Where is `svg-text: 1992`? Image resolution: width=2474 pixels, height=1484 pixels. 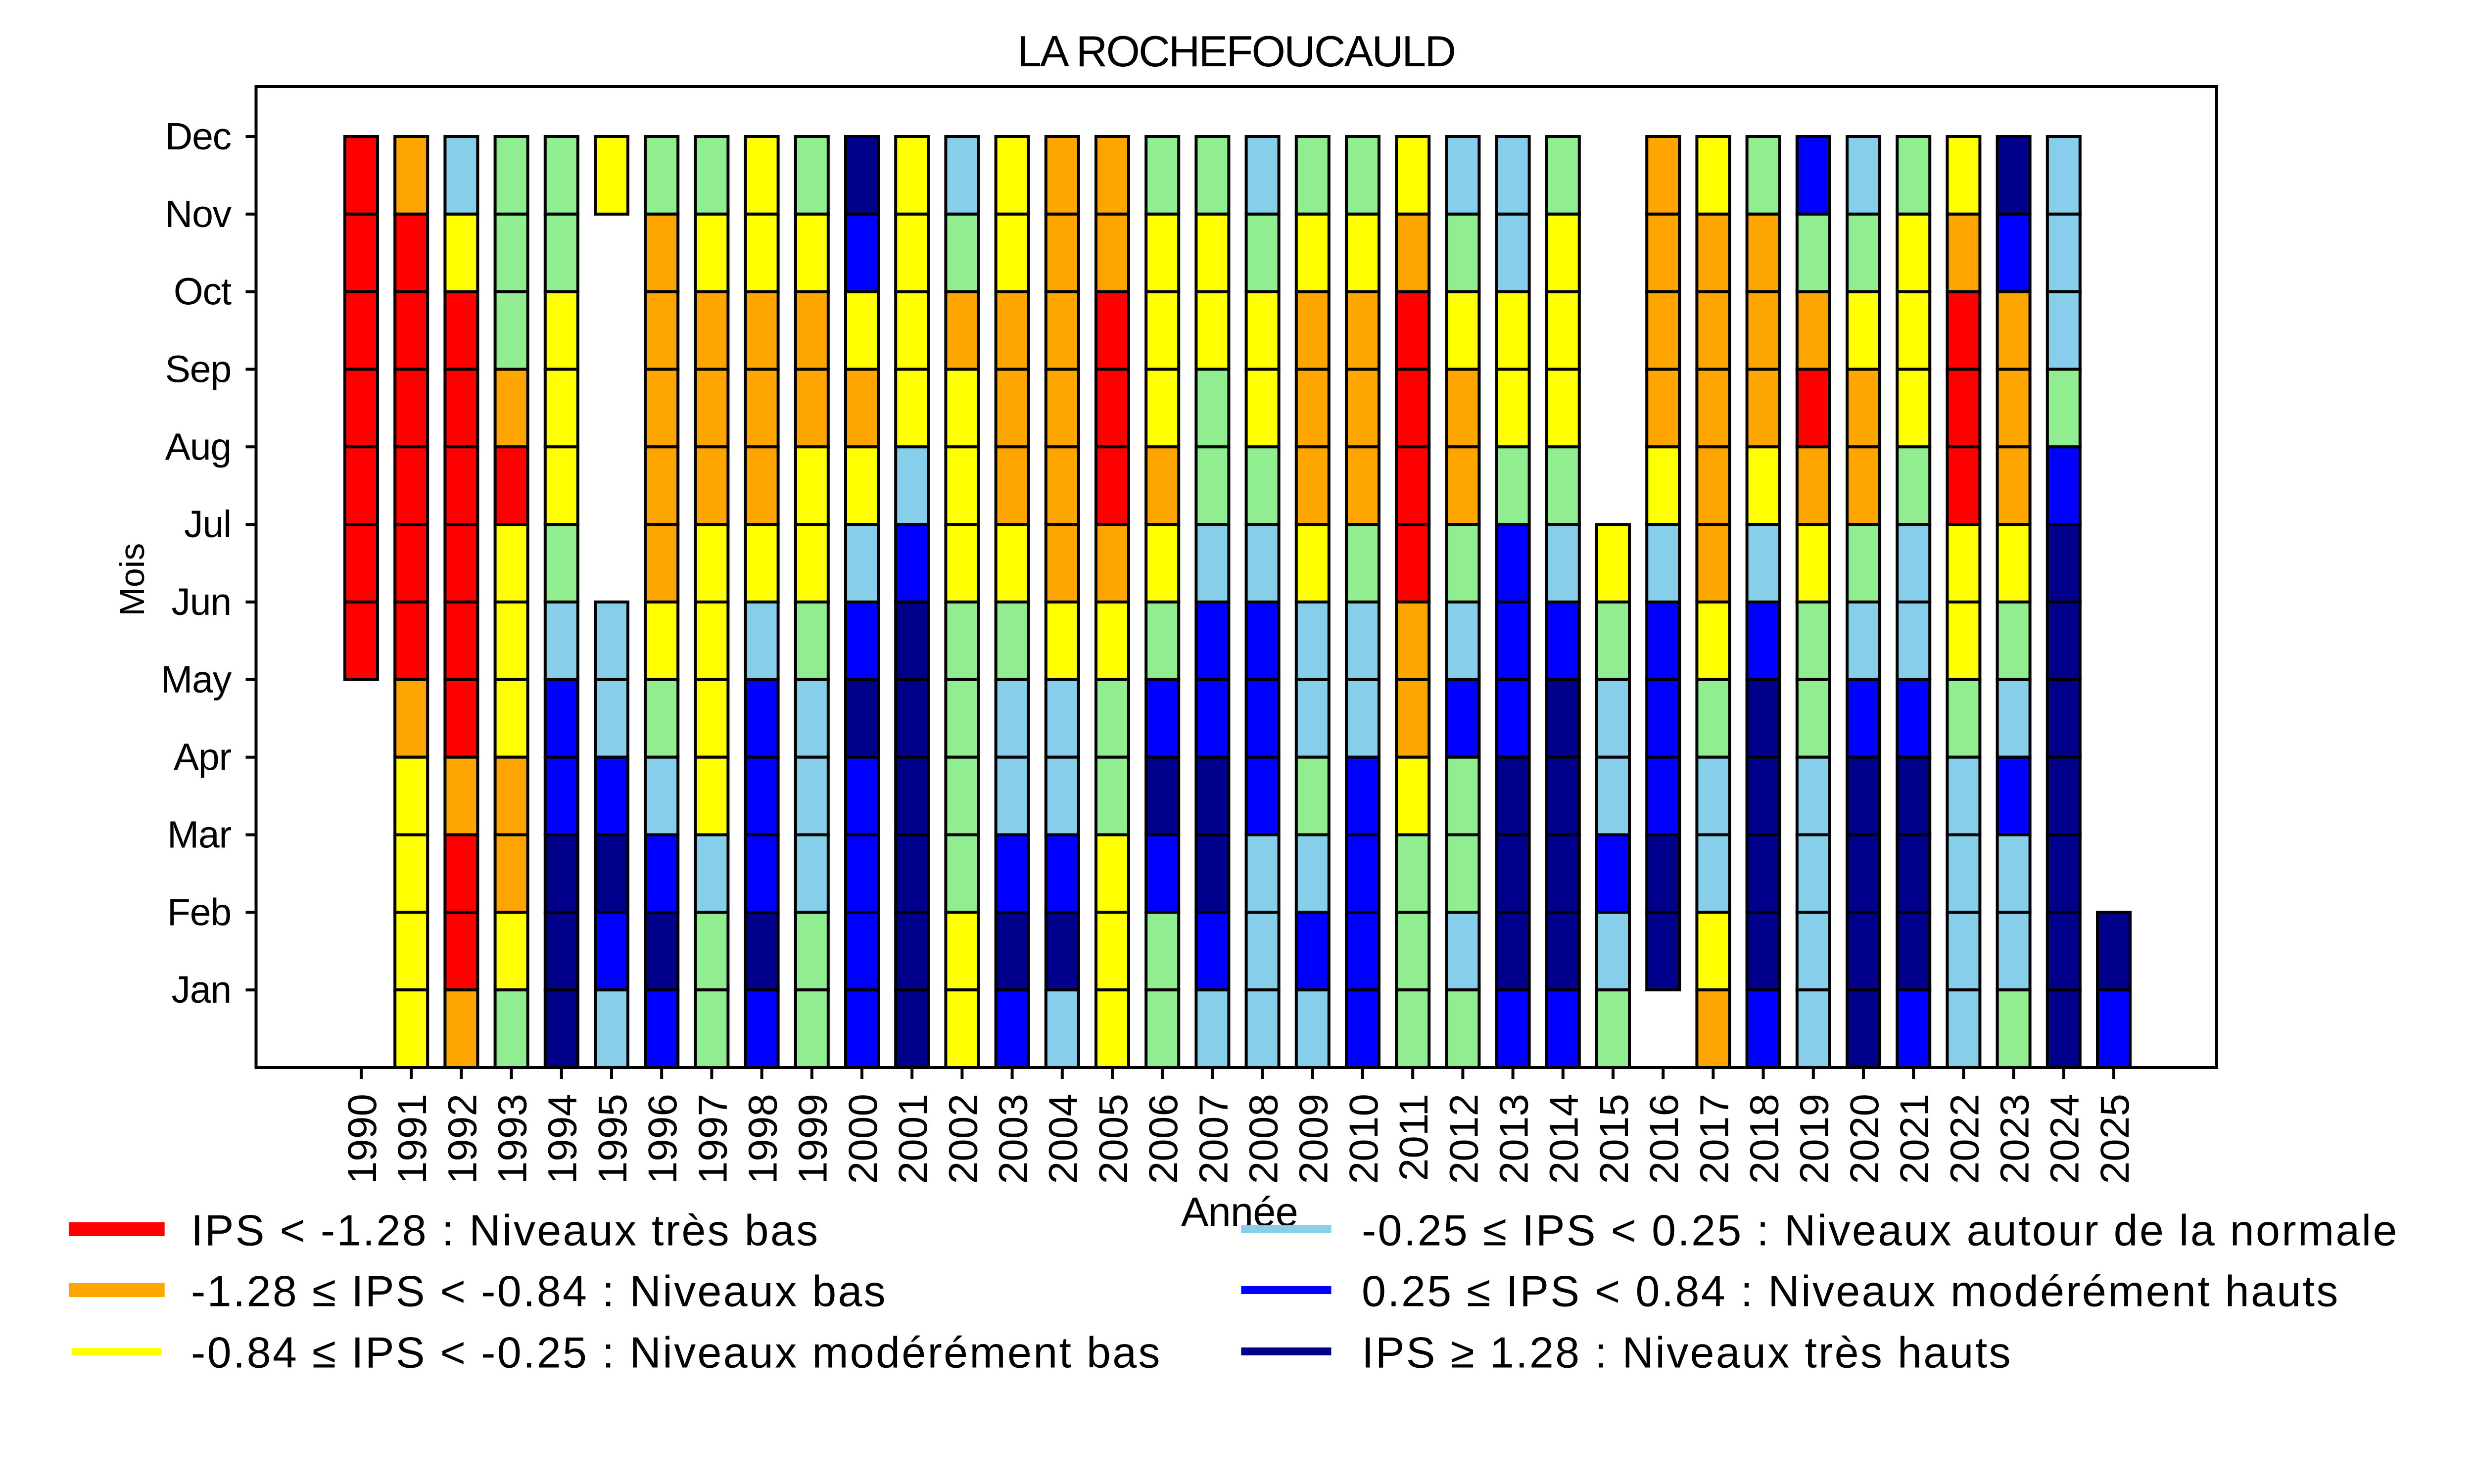 svg-text: 1992 is located at coordinates (463, 1139).